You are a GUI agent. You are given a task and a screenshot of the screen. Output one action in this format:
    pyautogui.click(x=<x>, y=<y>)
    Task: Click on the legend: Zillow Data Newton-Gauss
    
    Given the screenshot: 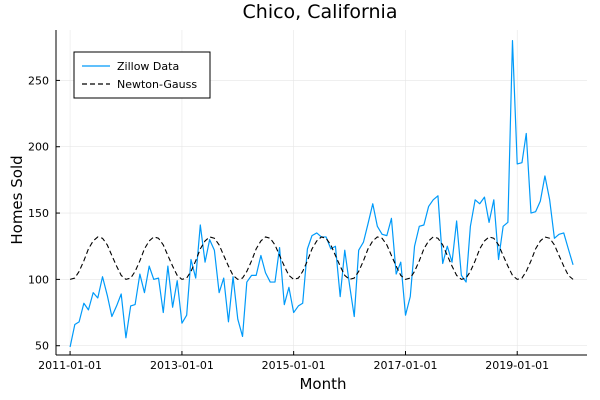 What is the action you would take?
    pyautogui.click(x=142, y=75)
    